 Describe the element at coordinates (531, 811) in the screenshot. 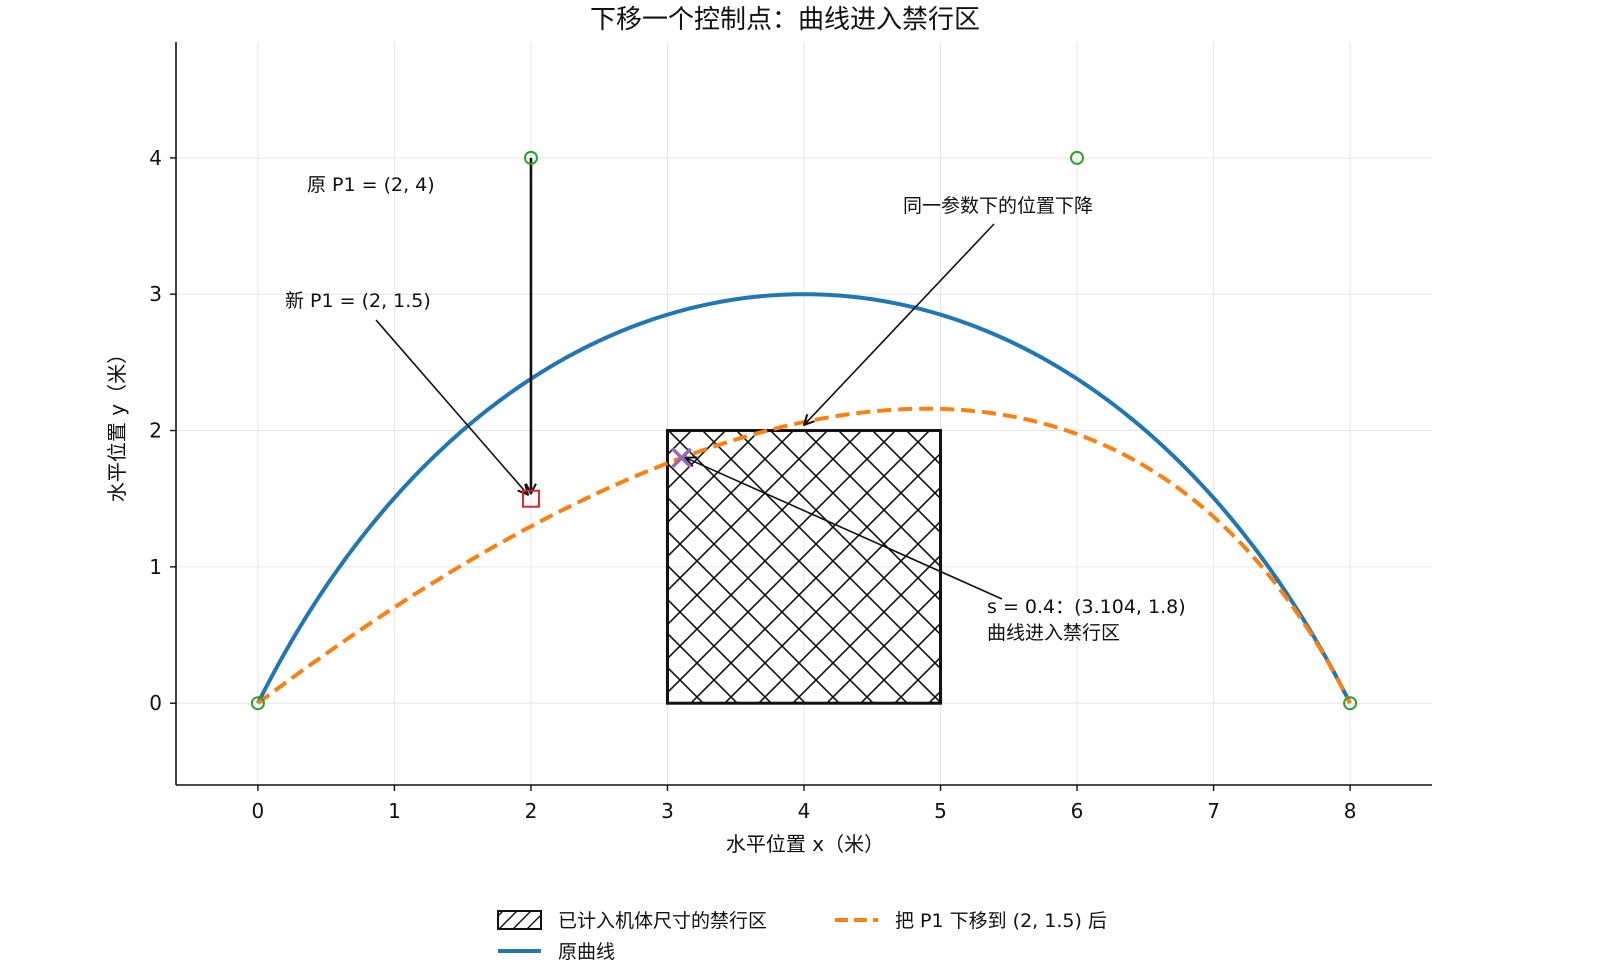

I see `x-tick-label-2: 2` at that location.